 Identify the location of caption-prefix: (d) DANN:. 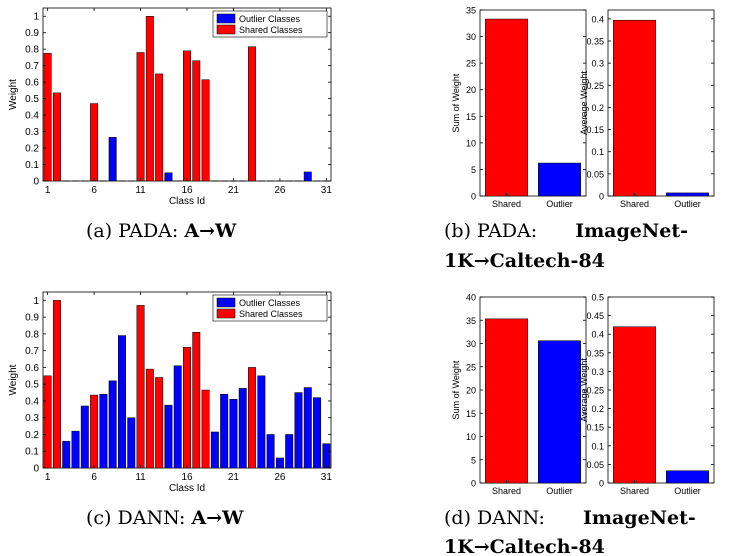
(497, 518).